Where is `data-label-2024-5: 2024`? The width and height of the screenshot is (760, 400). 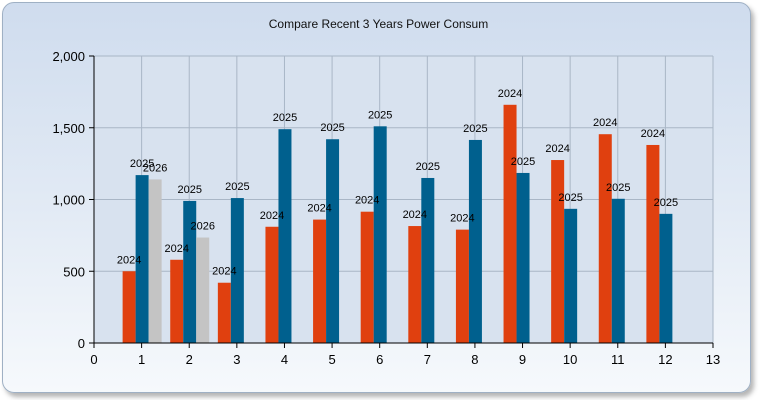 data-label-2024-5: 2024 is located at coordinates (319, 209).